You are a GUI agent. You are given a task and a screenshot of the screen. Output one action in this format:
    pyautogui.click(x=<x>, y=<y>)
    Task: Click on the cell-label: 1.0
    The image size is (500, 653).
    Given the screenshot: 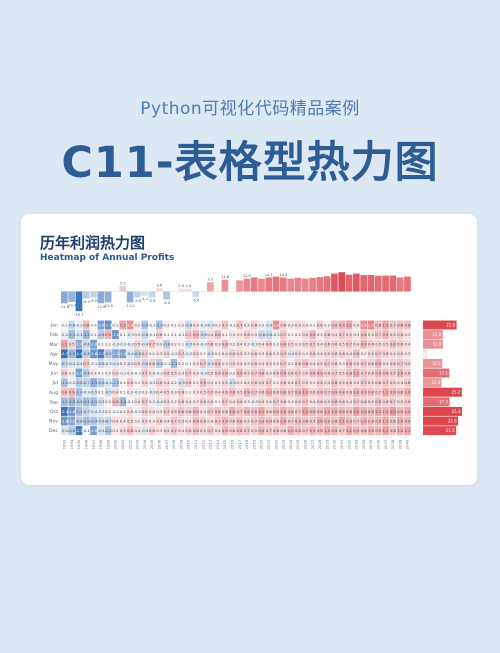 What is the action you would take?
    pyautogui.click(x=291, y=430)
    